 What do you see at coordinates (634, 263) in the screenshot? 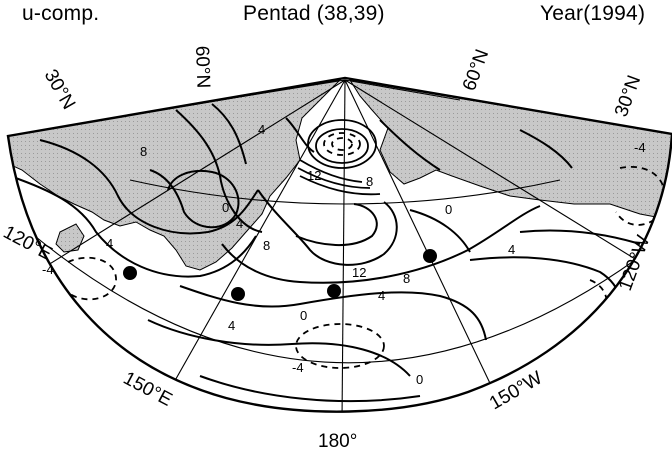
I see `lon-label-120w: 120°W` at bounding box center [634, 263].